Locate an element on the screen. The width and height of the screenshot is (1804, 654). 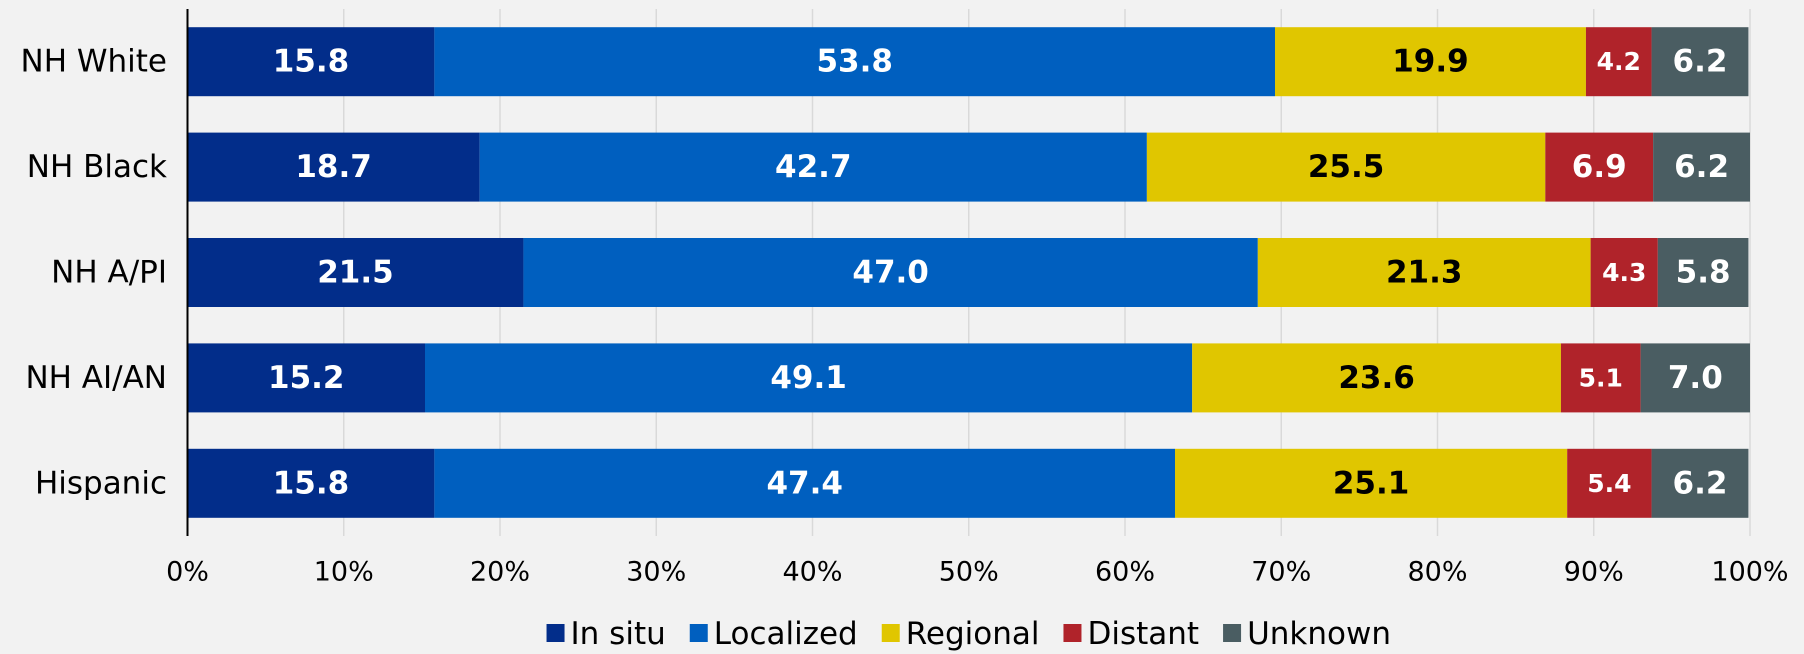
data-label: 42.7 is located at coordinates (813, 167).